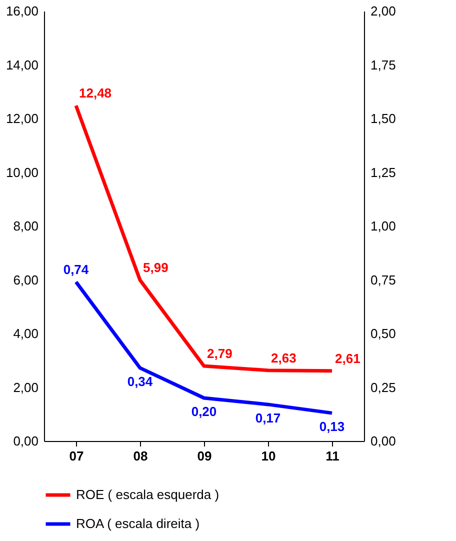  I want to click on legend-label: ROE ( escala esquerda ), so click(148, 494).